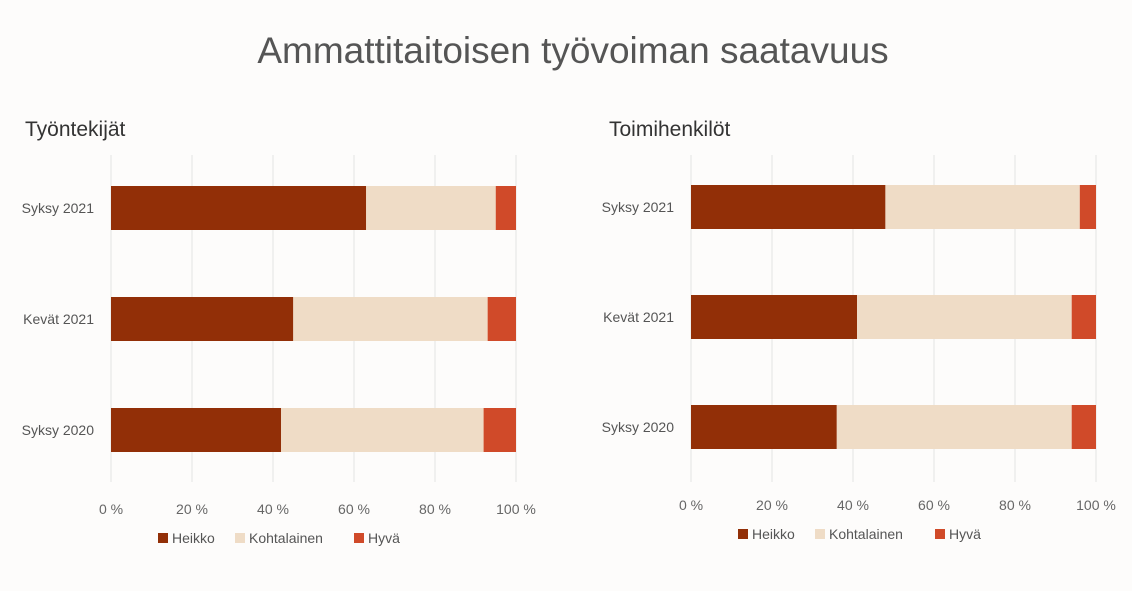 The image size is (1132, 591). What do you see at coordinates (202, 319) in the screenshot?
I see `tyontekijat-bar-kevat-2021-heikko` at bounding box center [202, 319].